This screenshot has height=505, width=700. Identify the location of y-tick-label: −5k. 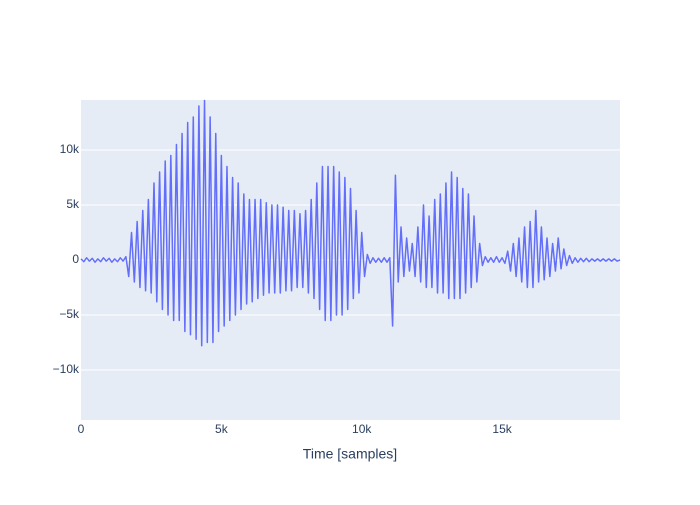
(69, 314).